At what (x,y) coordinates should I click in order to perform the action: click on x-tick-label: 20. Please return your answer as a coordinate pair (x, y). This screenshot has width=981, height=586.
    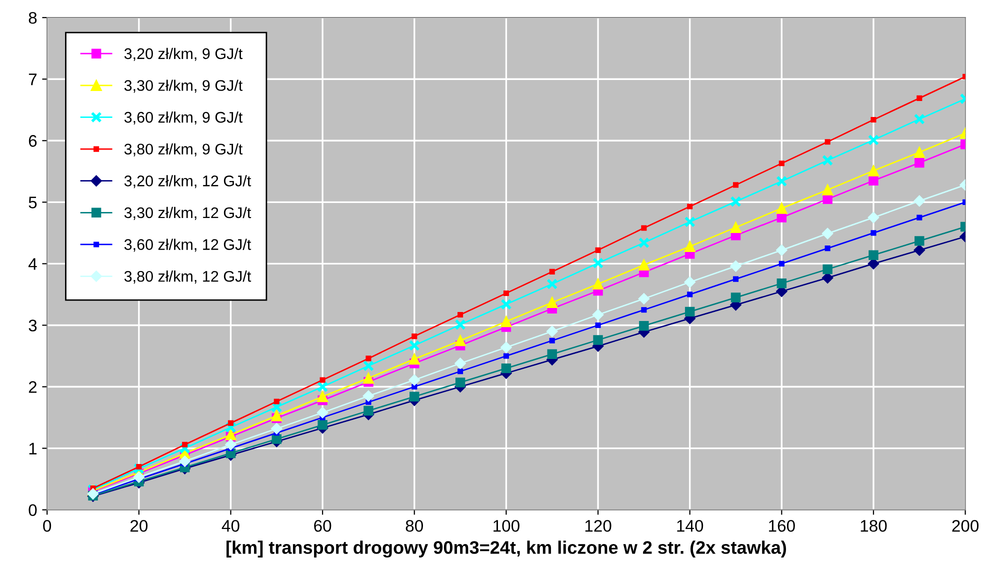
    Looking at the image, I should click on (139, 526).